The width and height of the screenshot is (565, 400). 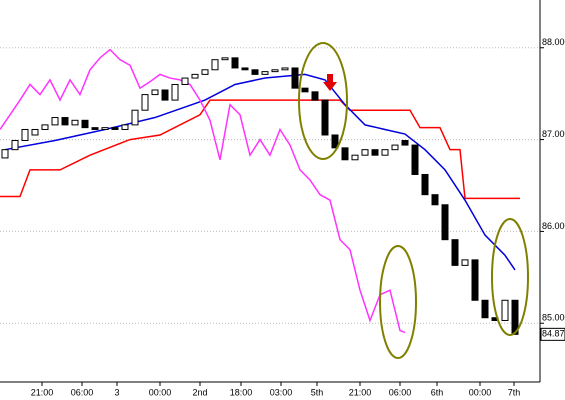 I want to click on x-tick-label: 6th, so click(x=437, y=392).